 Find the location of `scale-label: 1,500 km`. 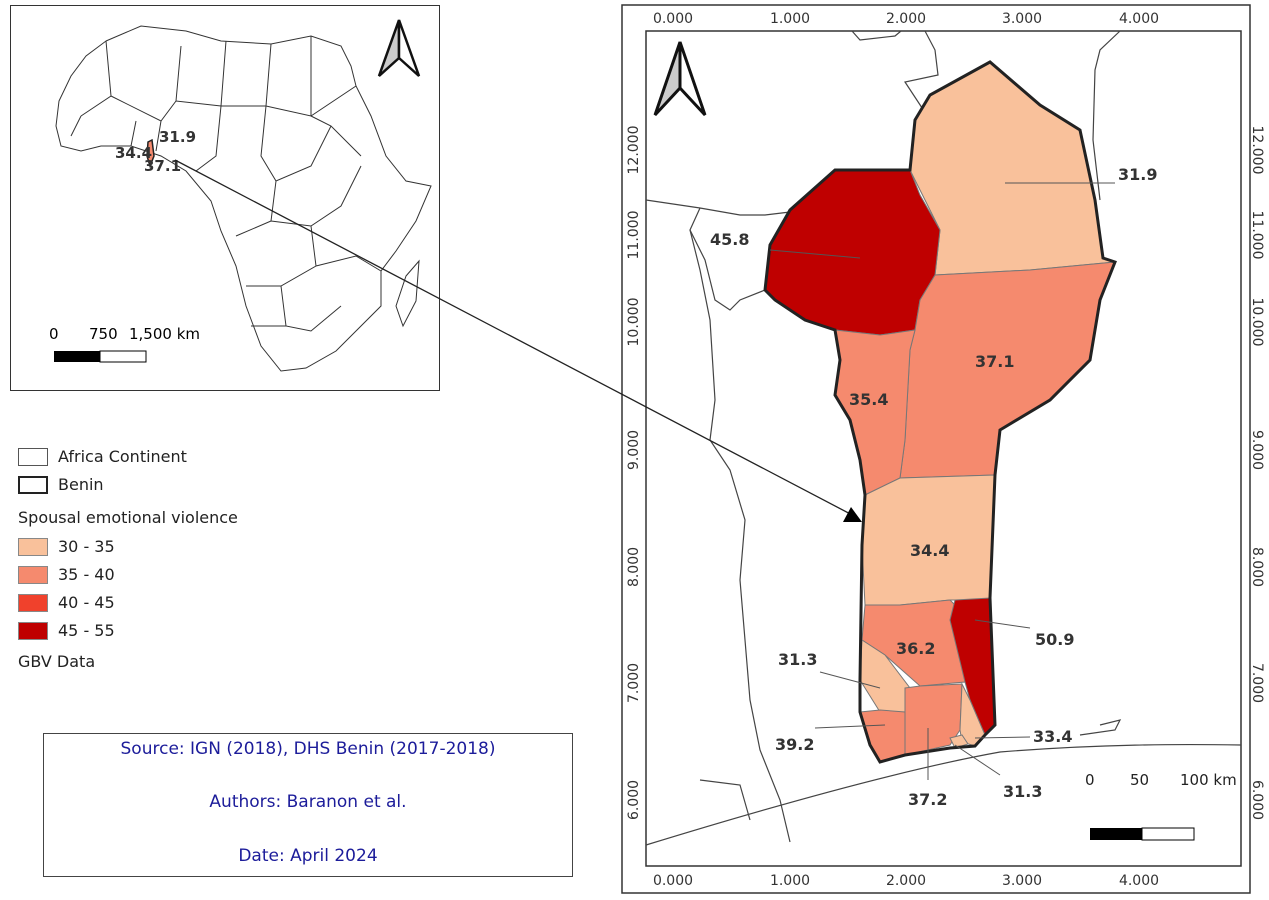

scale-label: 1,500 km is located at coordinates (164, 334).